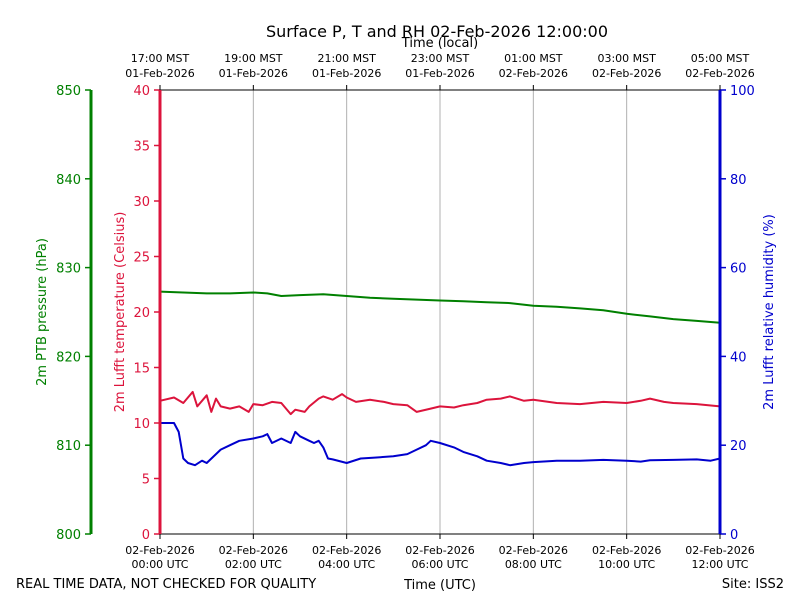 This screenshot has width=800, height=600. Describe the element at coordinates (742, 91) in the screenshot. I see `humidity-tick-label: 100` at that location.